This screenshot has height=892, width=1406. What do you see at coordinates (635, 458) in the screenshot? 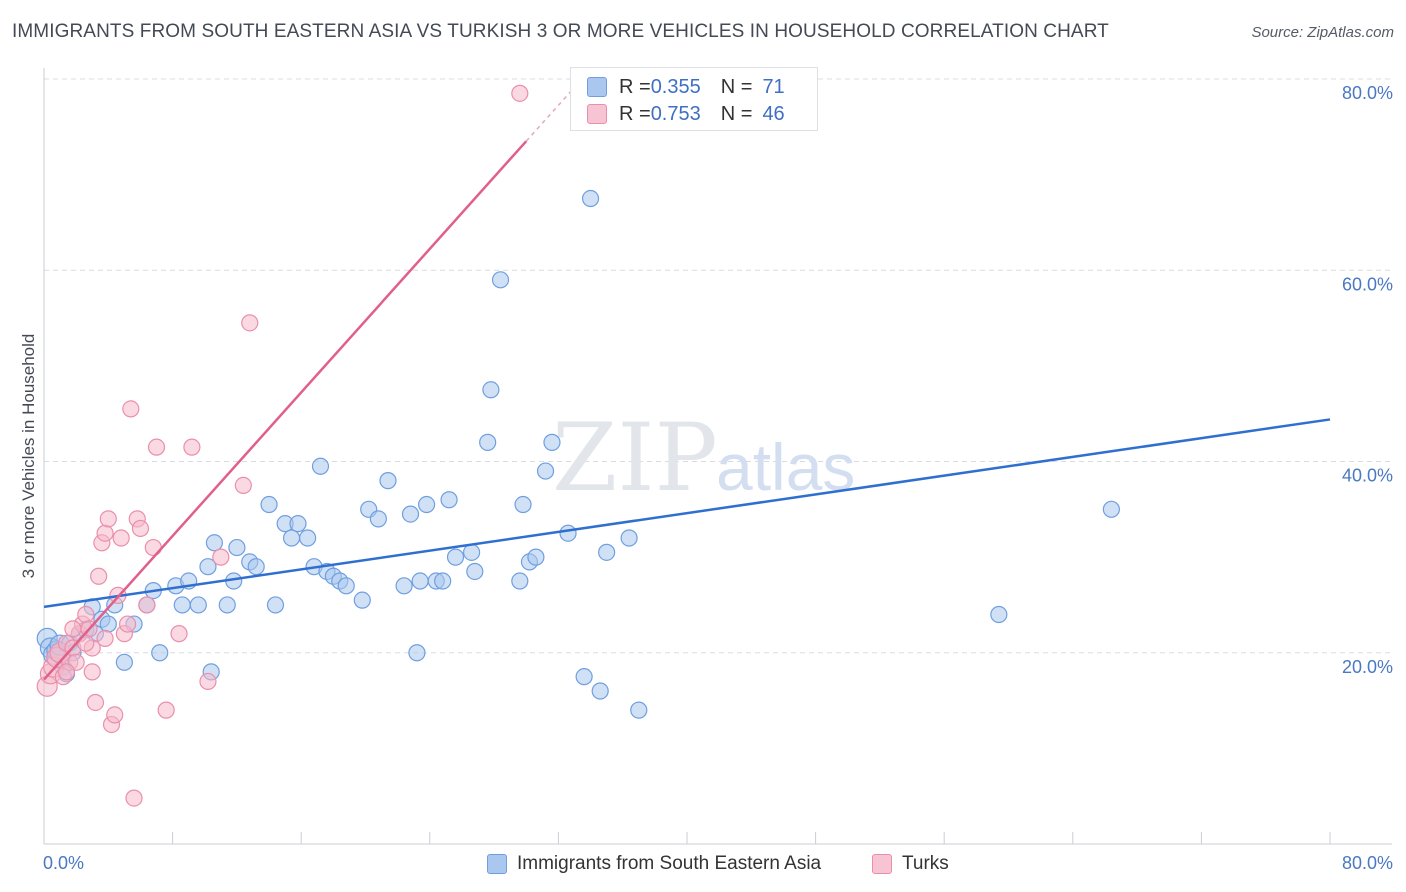
I see `watermark-zip: ZIP` at bounding box center [635, 458].